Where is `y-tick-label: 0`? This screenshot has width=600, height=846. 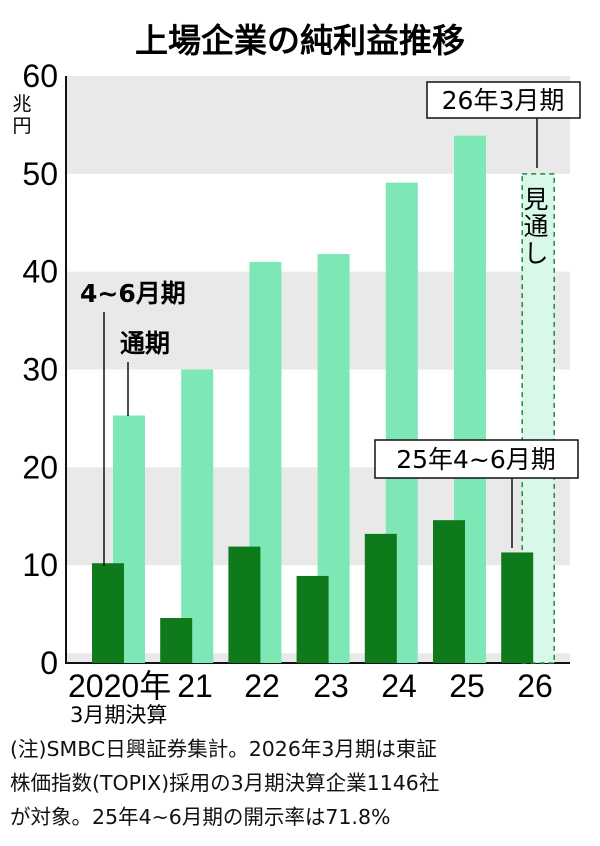 y-tick-label: 0 is located at coordinates (49, 663).